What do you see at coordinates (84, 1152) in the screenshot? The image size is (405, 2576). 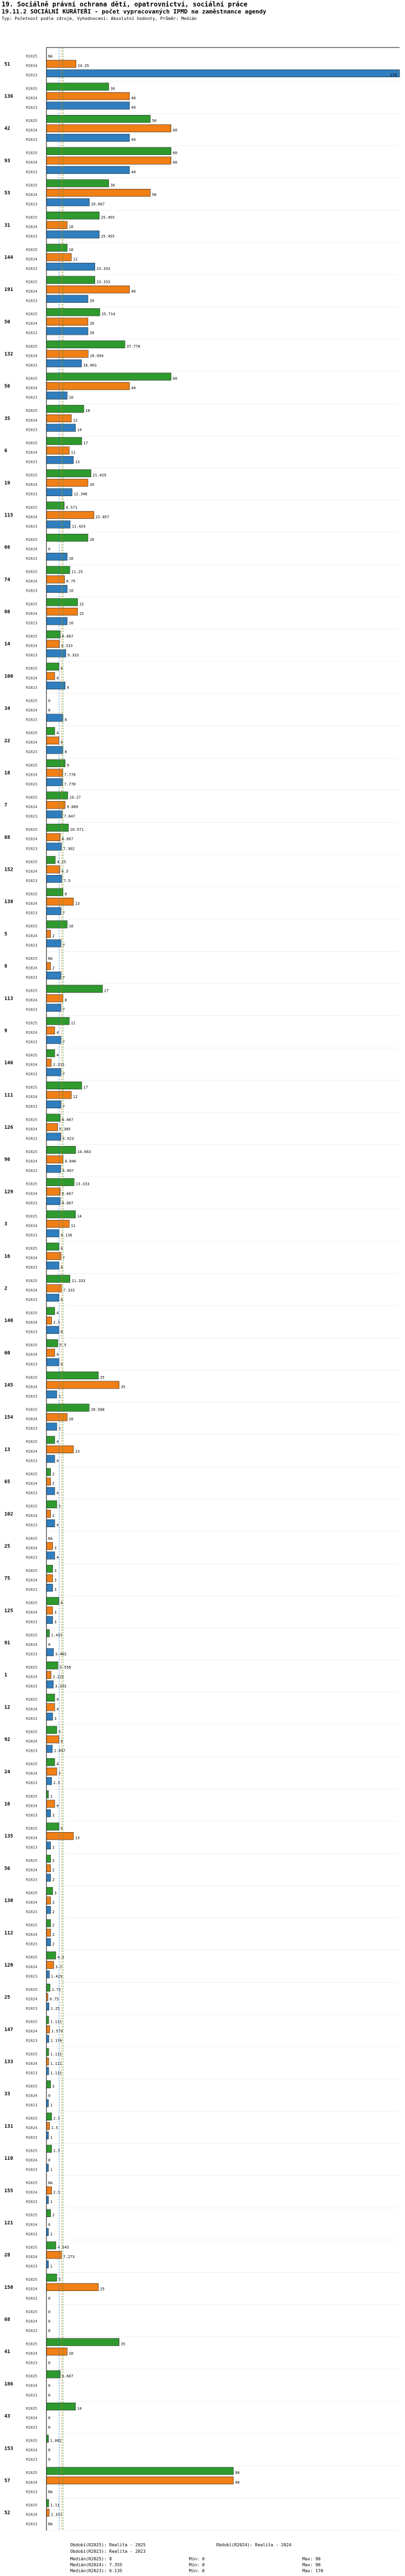 I see `data-label: 14.063` at bounding box center [84, 1152].